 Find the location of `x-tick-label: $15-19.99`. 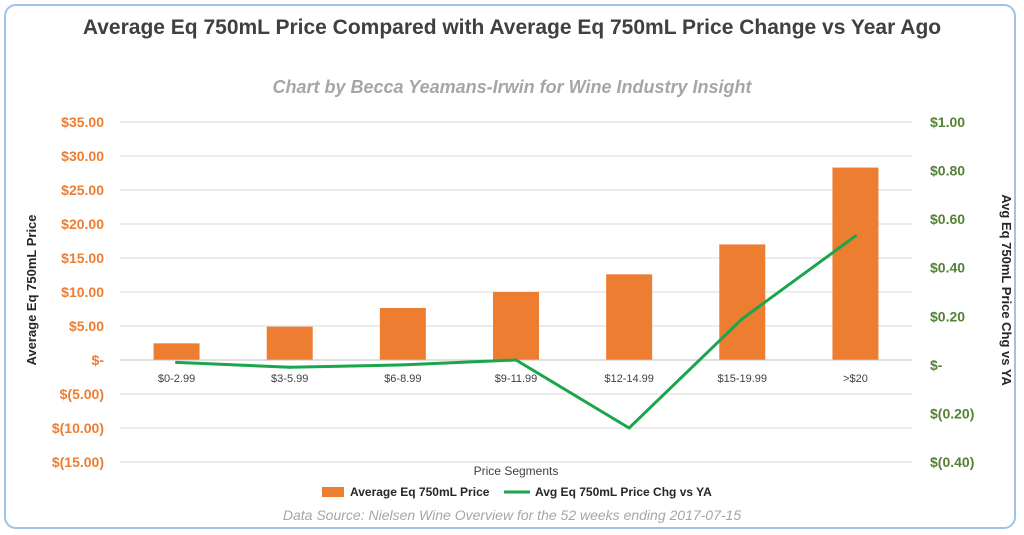

x-tick-label: $15-19.99 is located at coordinates (743, 379).